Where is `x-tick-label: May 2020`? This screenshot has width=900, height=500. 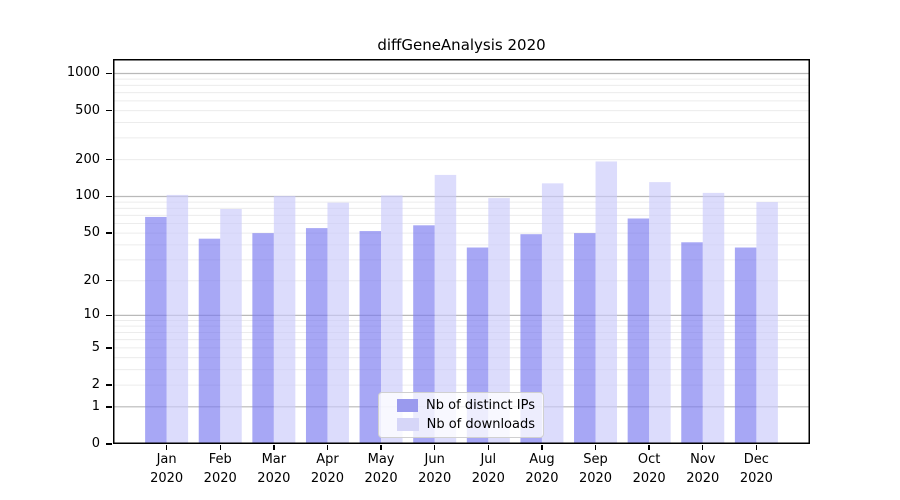 x-tick-label: May 2020 is located at coordinates (381, 469).